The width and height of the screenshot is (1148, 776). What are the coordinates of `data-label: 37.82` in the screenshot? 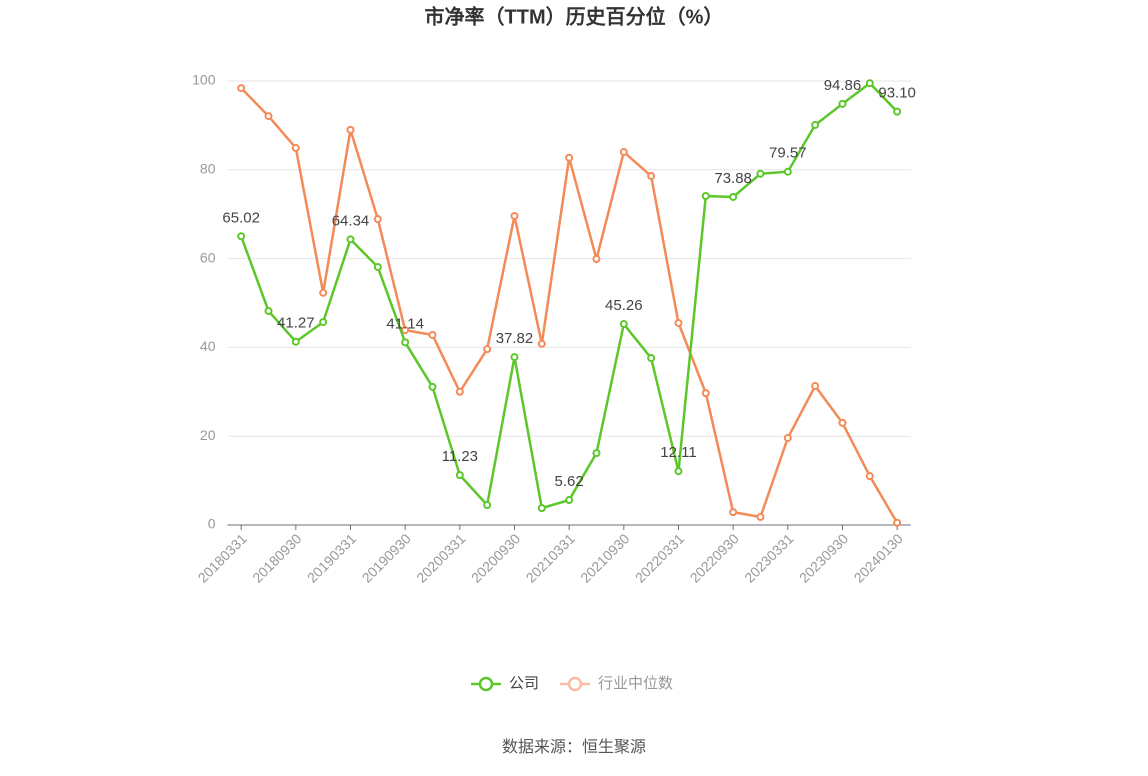 It's located at (515, 338).